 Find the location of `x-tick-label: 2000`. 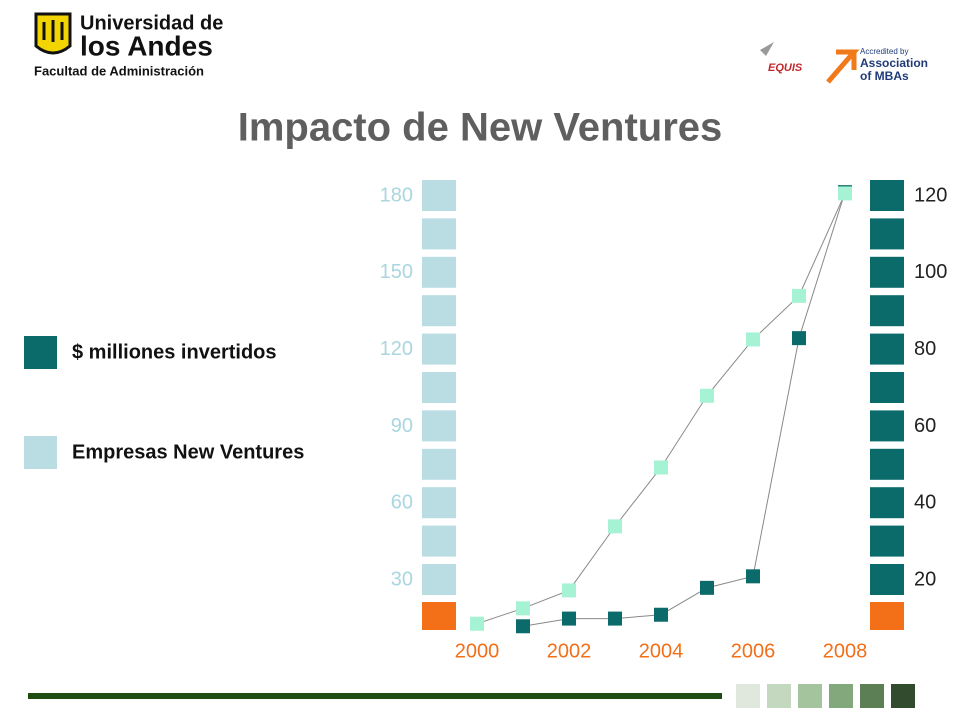

x-tick-label: 2000 is located at coordinates (477, 651).